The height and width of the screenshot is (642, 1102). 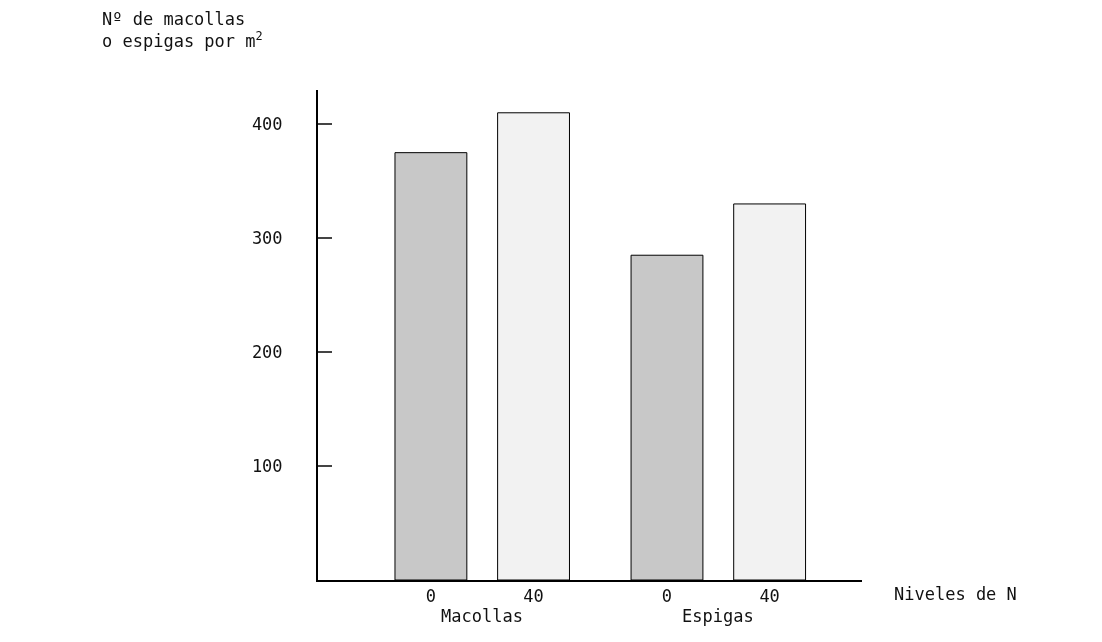 I want to click on y-tick-label: 200, so click(x=267, y=352).